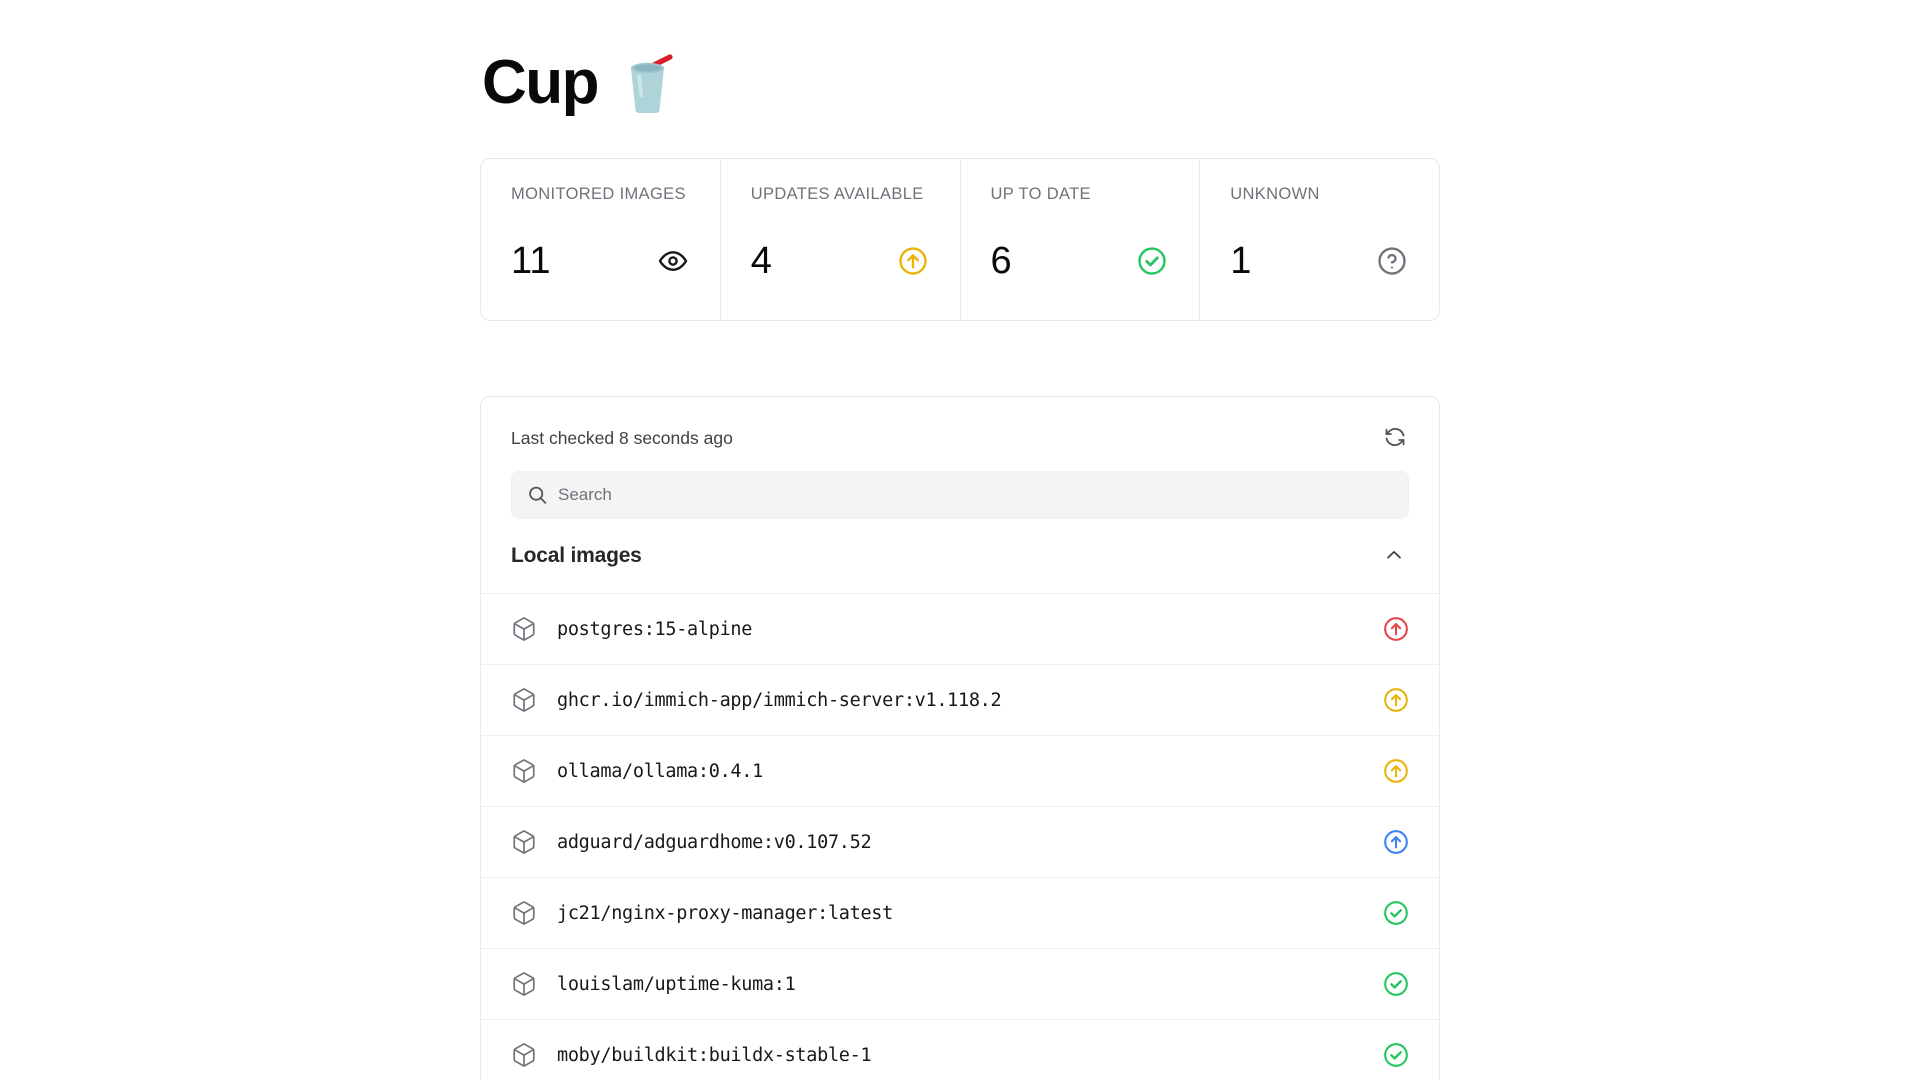 The image size is (1920, 1080). What do you see at coordinates (960, 1049) in the screenshot?
I see `image-row: moby/buildkit:buildx-stable-1` at bounding box center [960, 1049].